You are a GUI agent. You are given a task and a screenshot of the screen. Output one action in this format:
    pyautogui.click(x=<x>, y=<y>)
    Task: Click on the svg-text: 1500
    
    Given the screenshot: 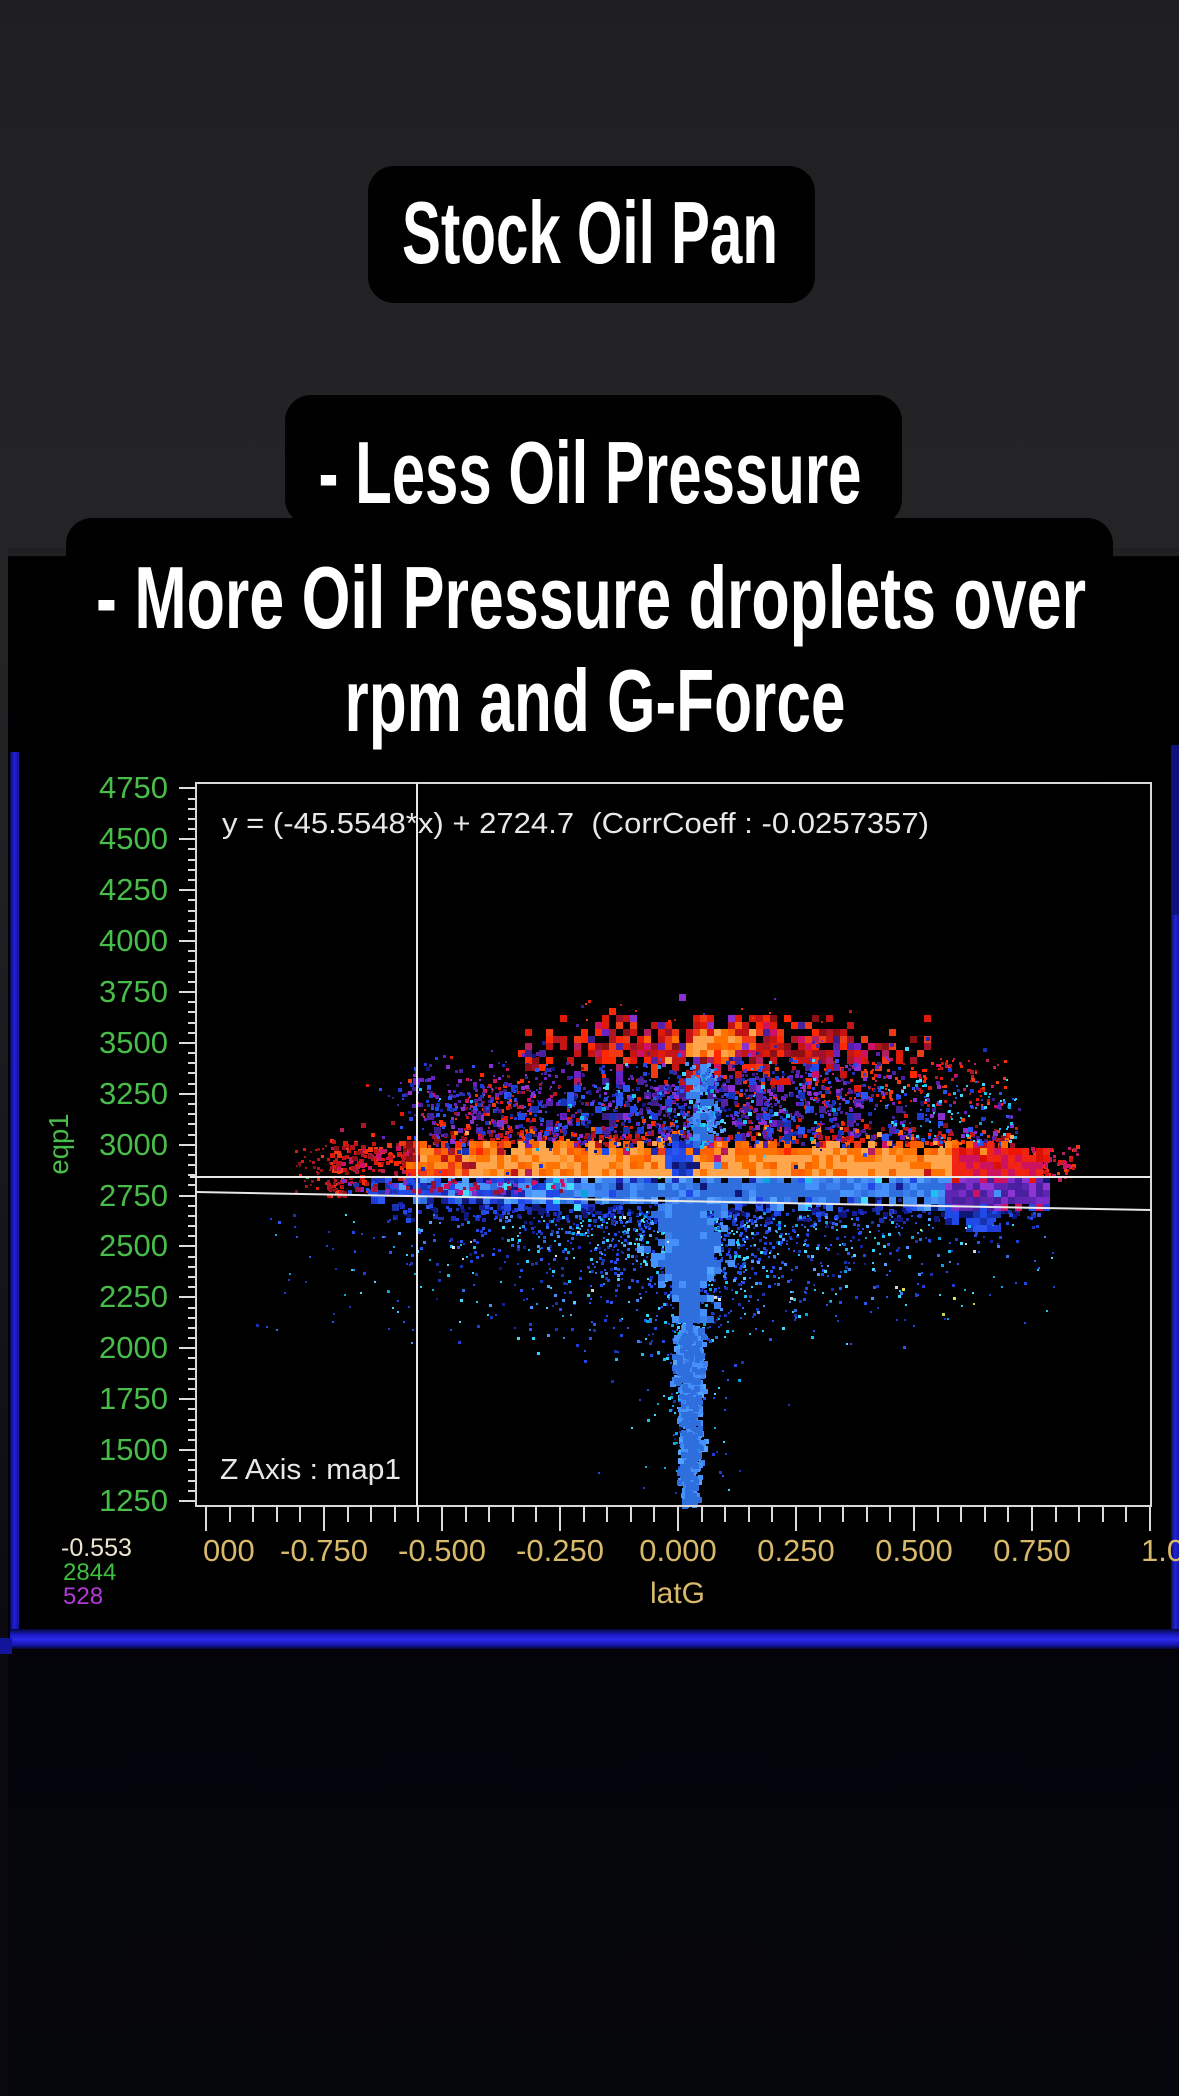 What is the action you would take?
    pyautogui.click(x=133, y=1449)
    